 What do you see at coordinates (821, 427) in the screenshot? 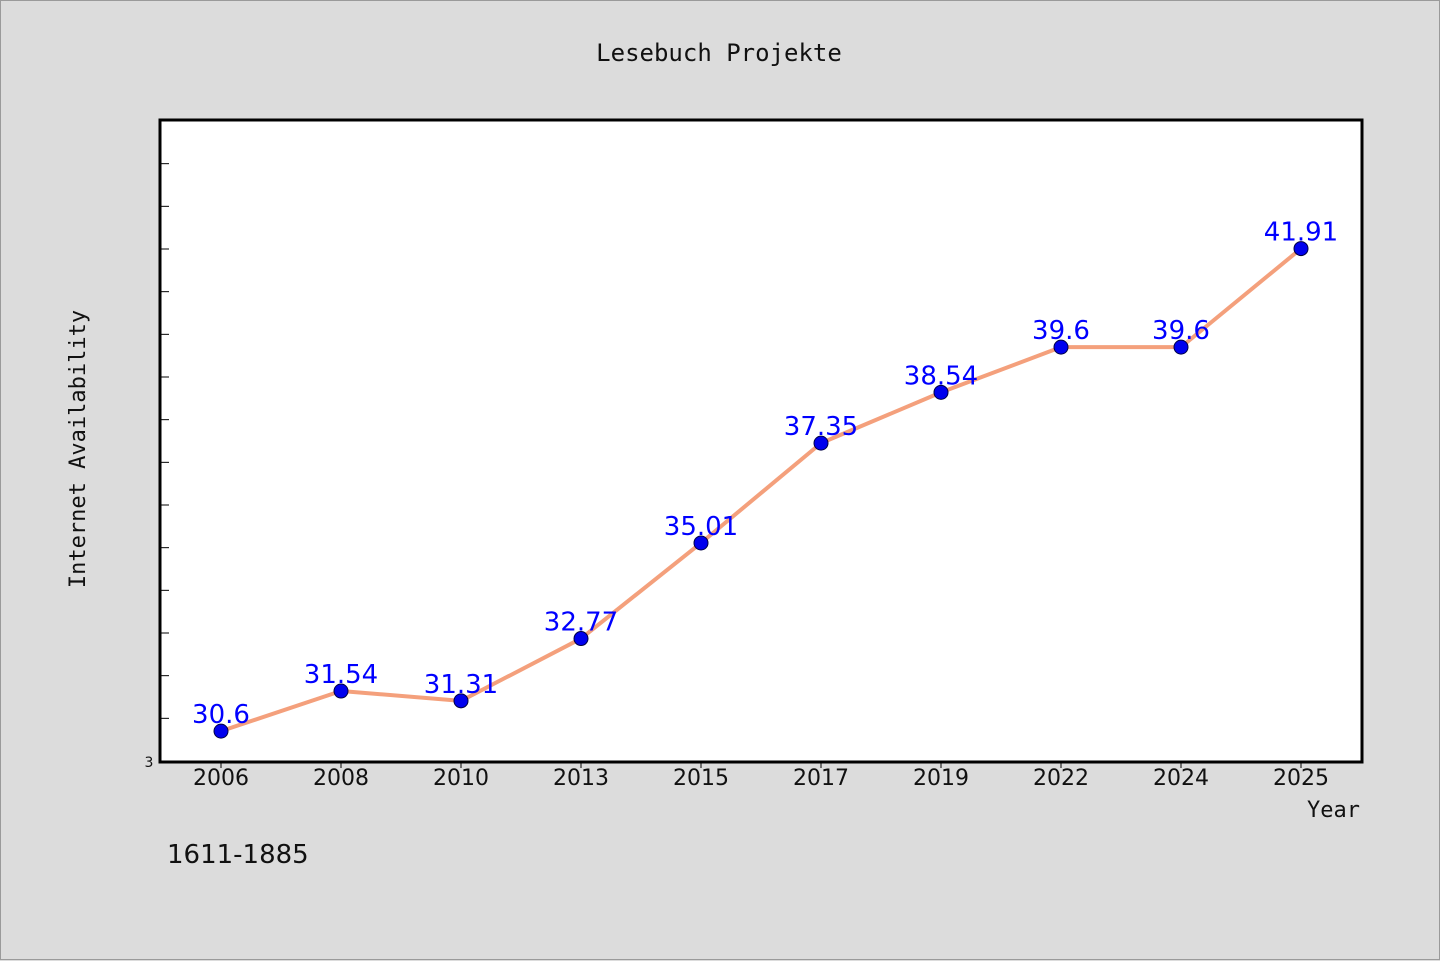
I see `data-label: 37.35` at bounding box center [821, 427].